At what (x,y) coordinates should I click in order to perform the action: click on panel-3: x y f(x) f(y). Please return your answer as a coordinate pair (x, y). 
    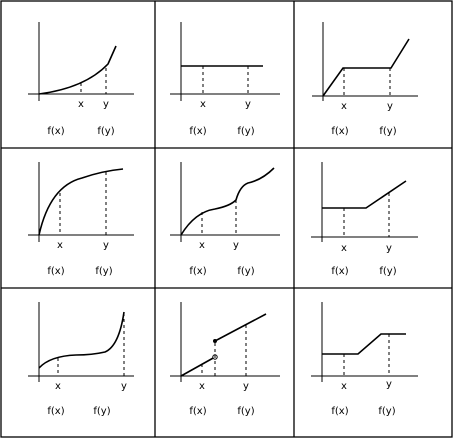
    Looking at the image, I should click on (365, 79).